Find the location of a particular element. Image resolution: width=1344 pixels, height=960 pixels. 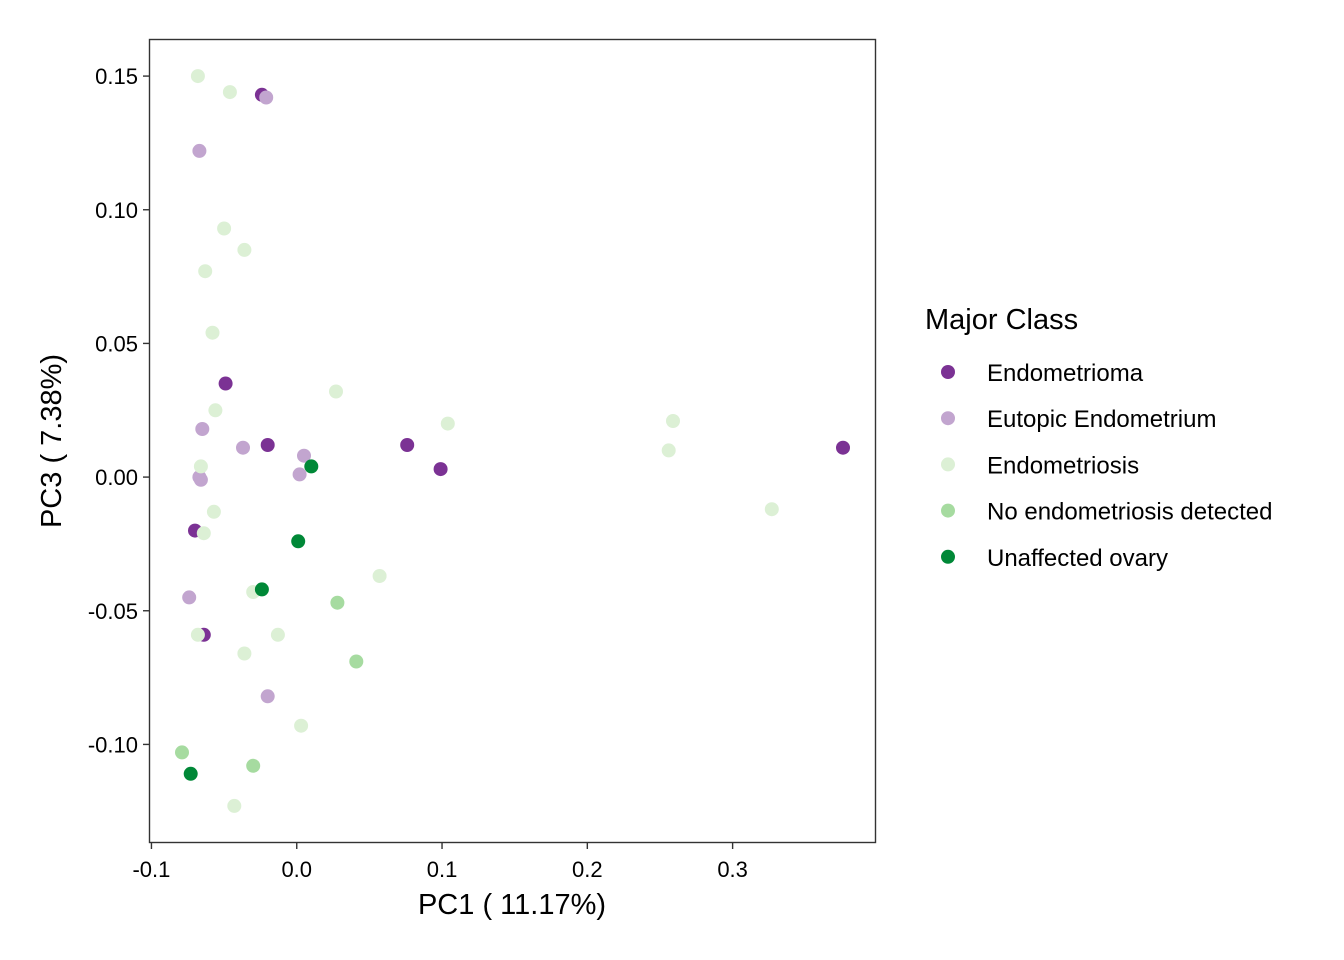

y-tick-label: 0.15 is located at coordinates (116, 76).